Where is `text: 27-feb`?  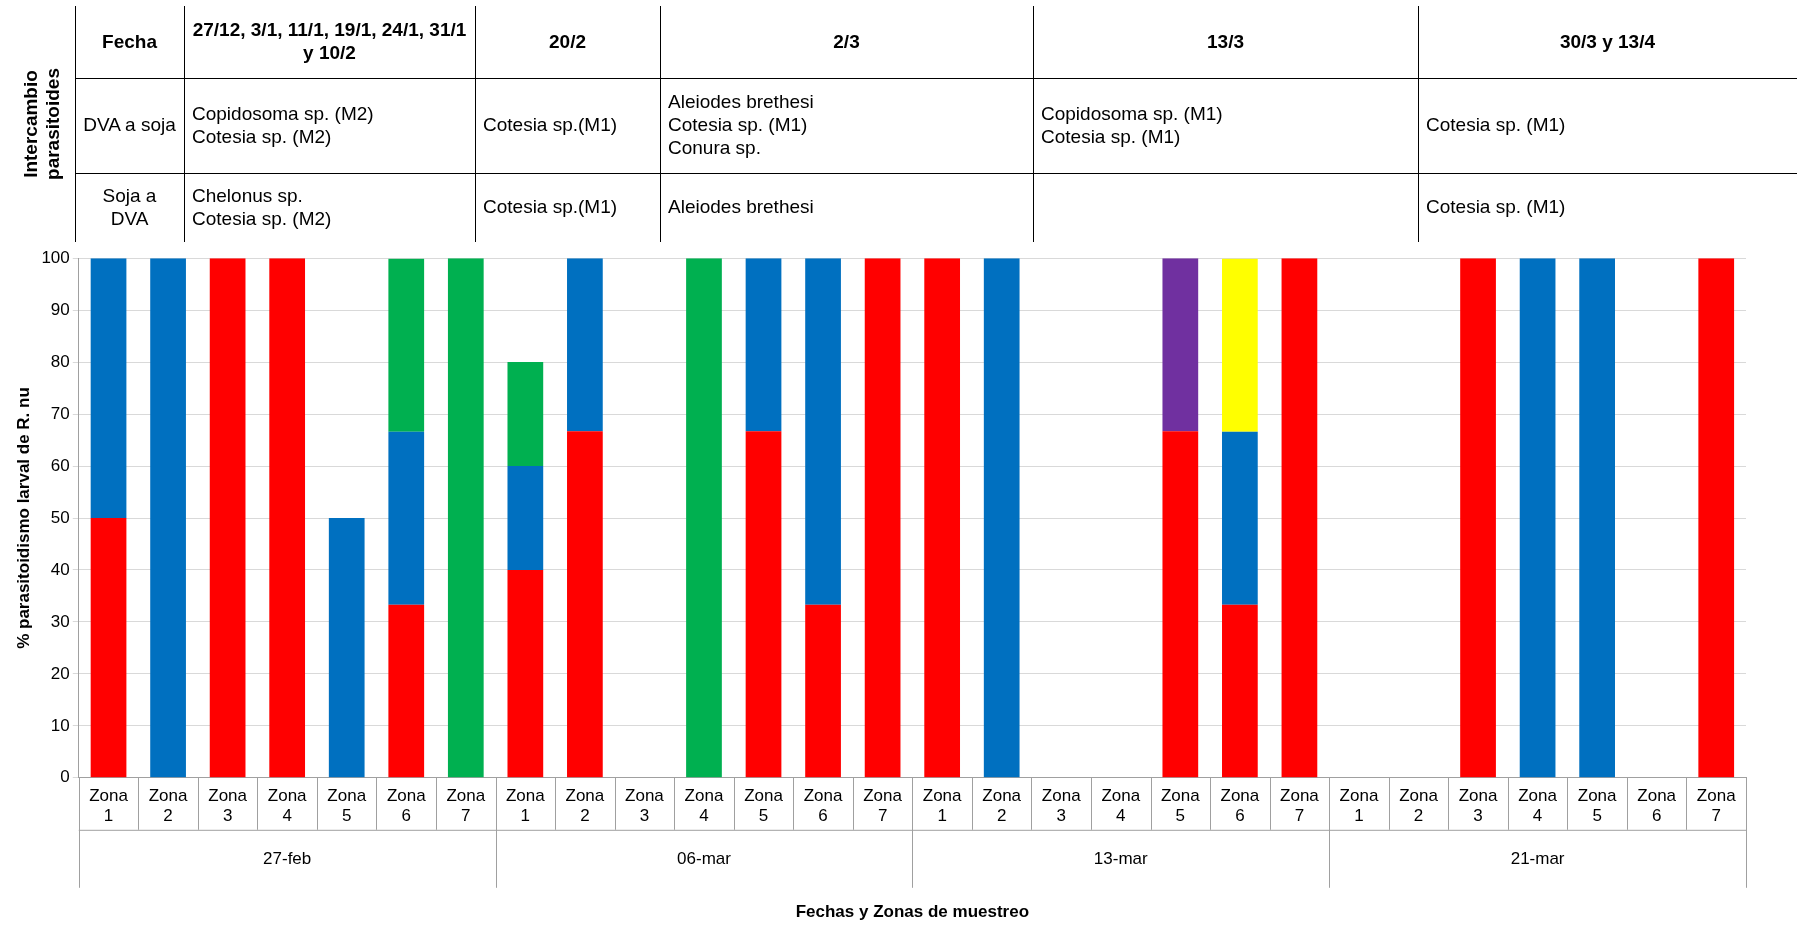
text: 27-feb is located at coordinates (287, 859).